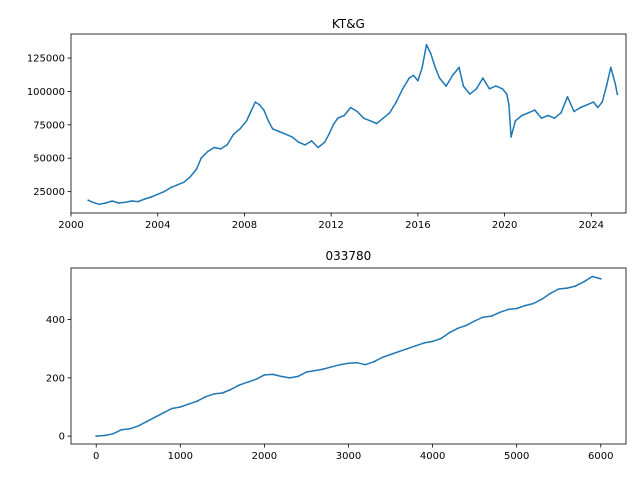 The width and height of the screenshot is (640, 480). I want to click on x-tick-label: 5000, so click(516, 456).